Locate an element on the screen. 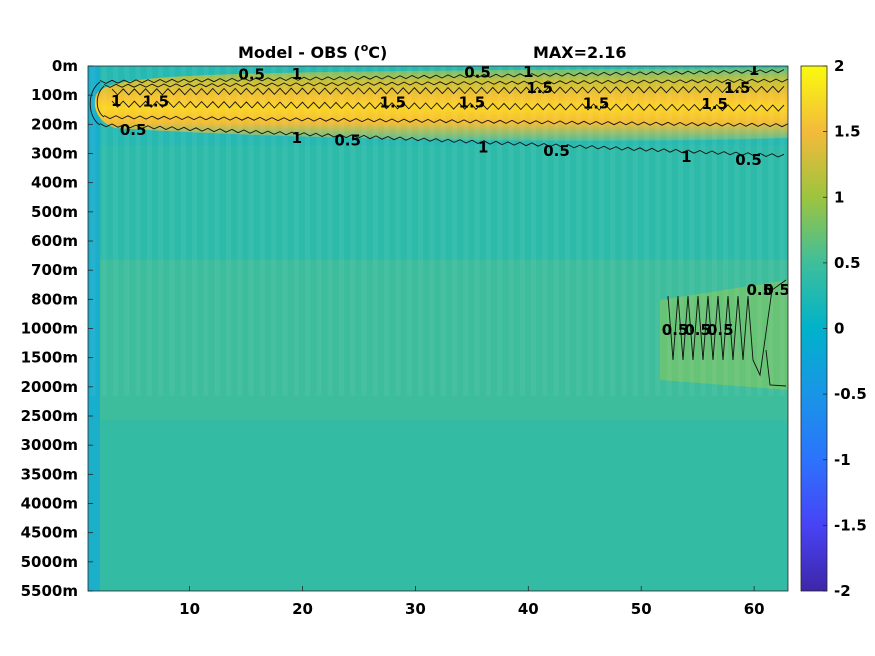  contour-1-lower is located at coordinates (445, 121).